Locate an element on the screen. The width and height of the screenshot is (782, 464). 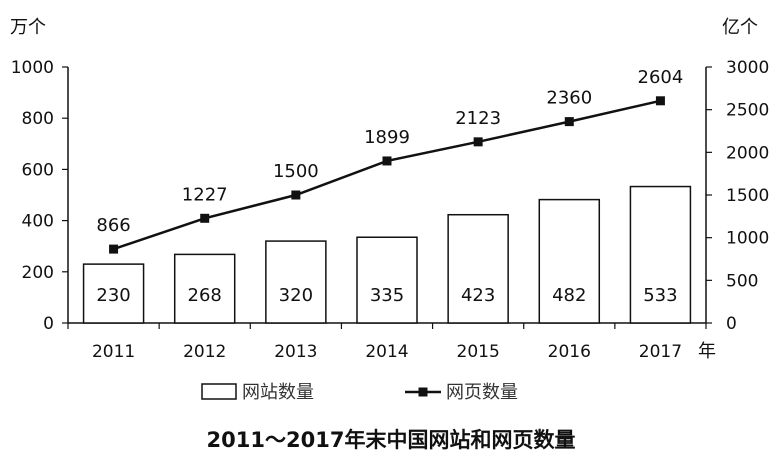
x-tick-label: 2014 is located at coordinates (386, 352).